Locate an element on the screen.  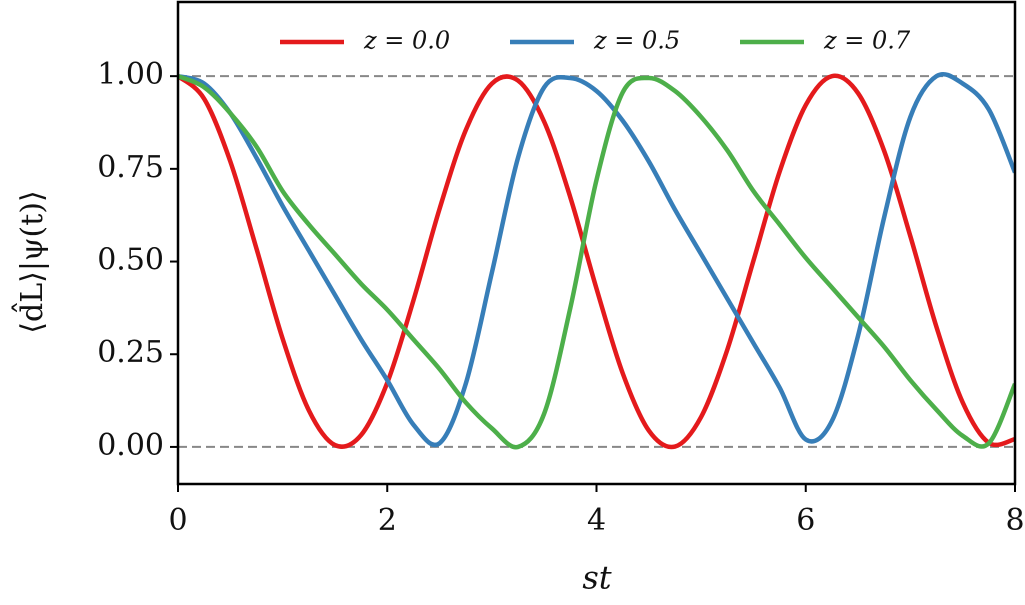
y-tick-label: 0.00 is located at coordinates (130, 445).